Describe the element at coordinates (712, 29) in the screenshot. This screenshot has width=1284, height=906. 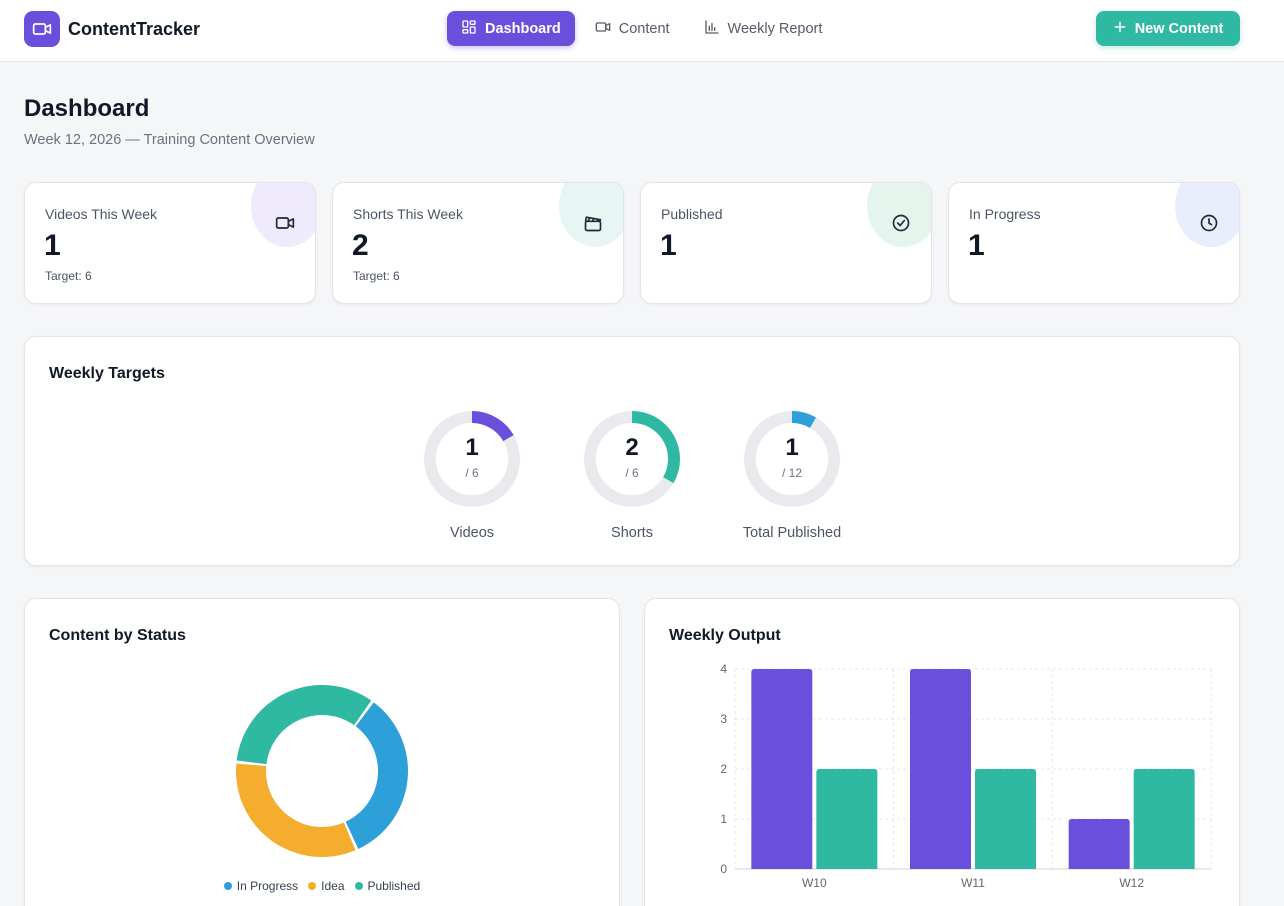
I see `bar-chart-icon` at that location.